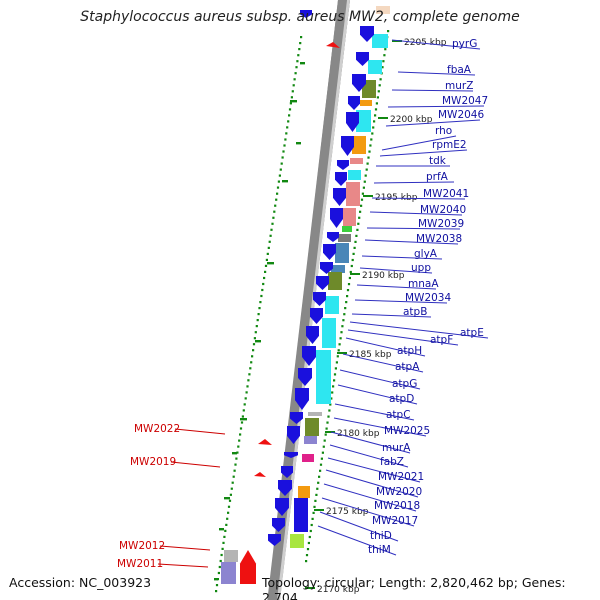 The width and height of the screenshot is (600, 600). Describe the element at coordinates (183, 565) in the screenshot. I see `reverse-label-leader` at that location.